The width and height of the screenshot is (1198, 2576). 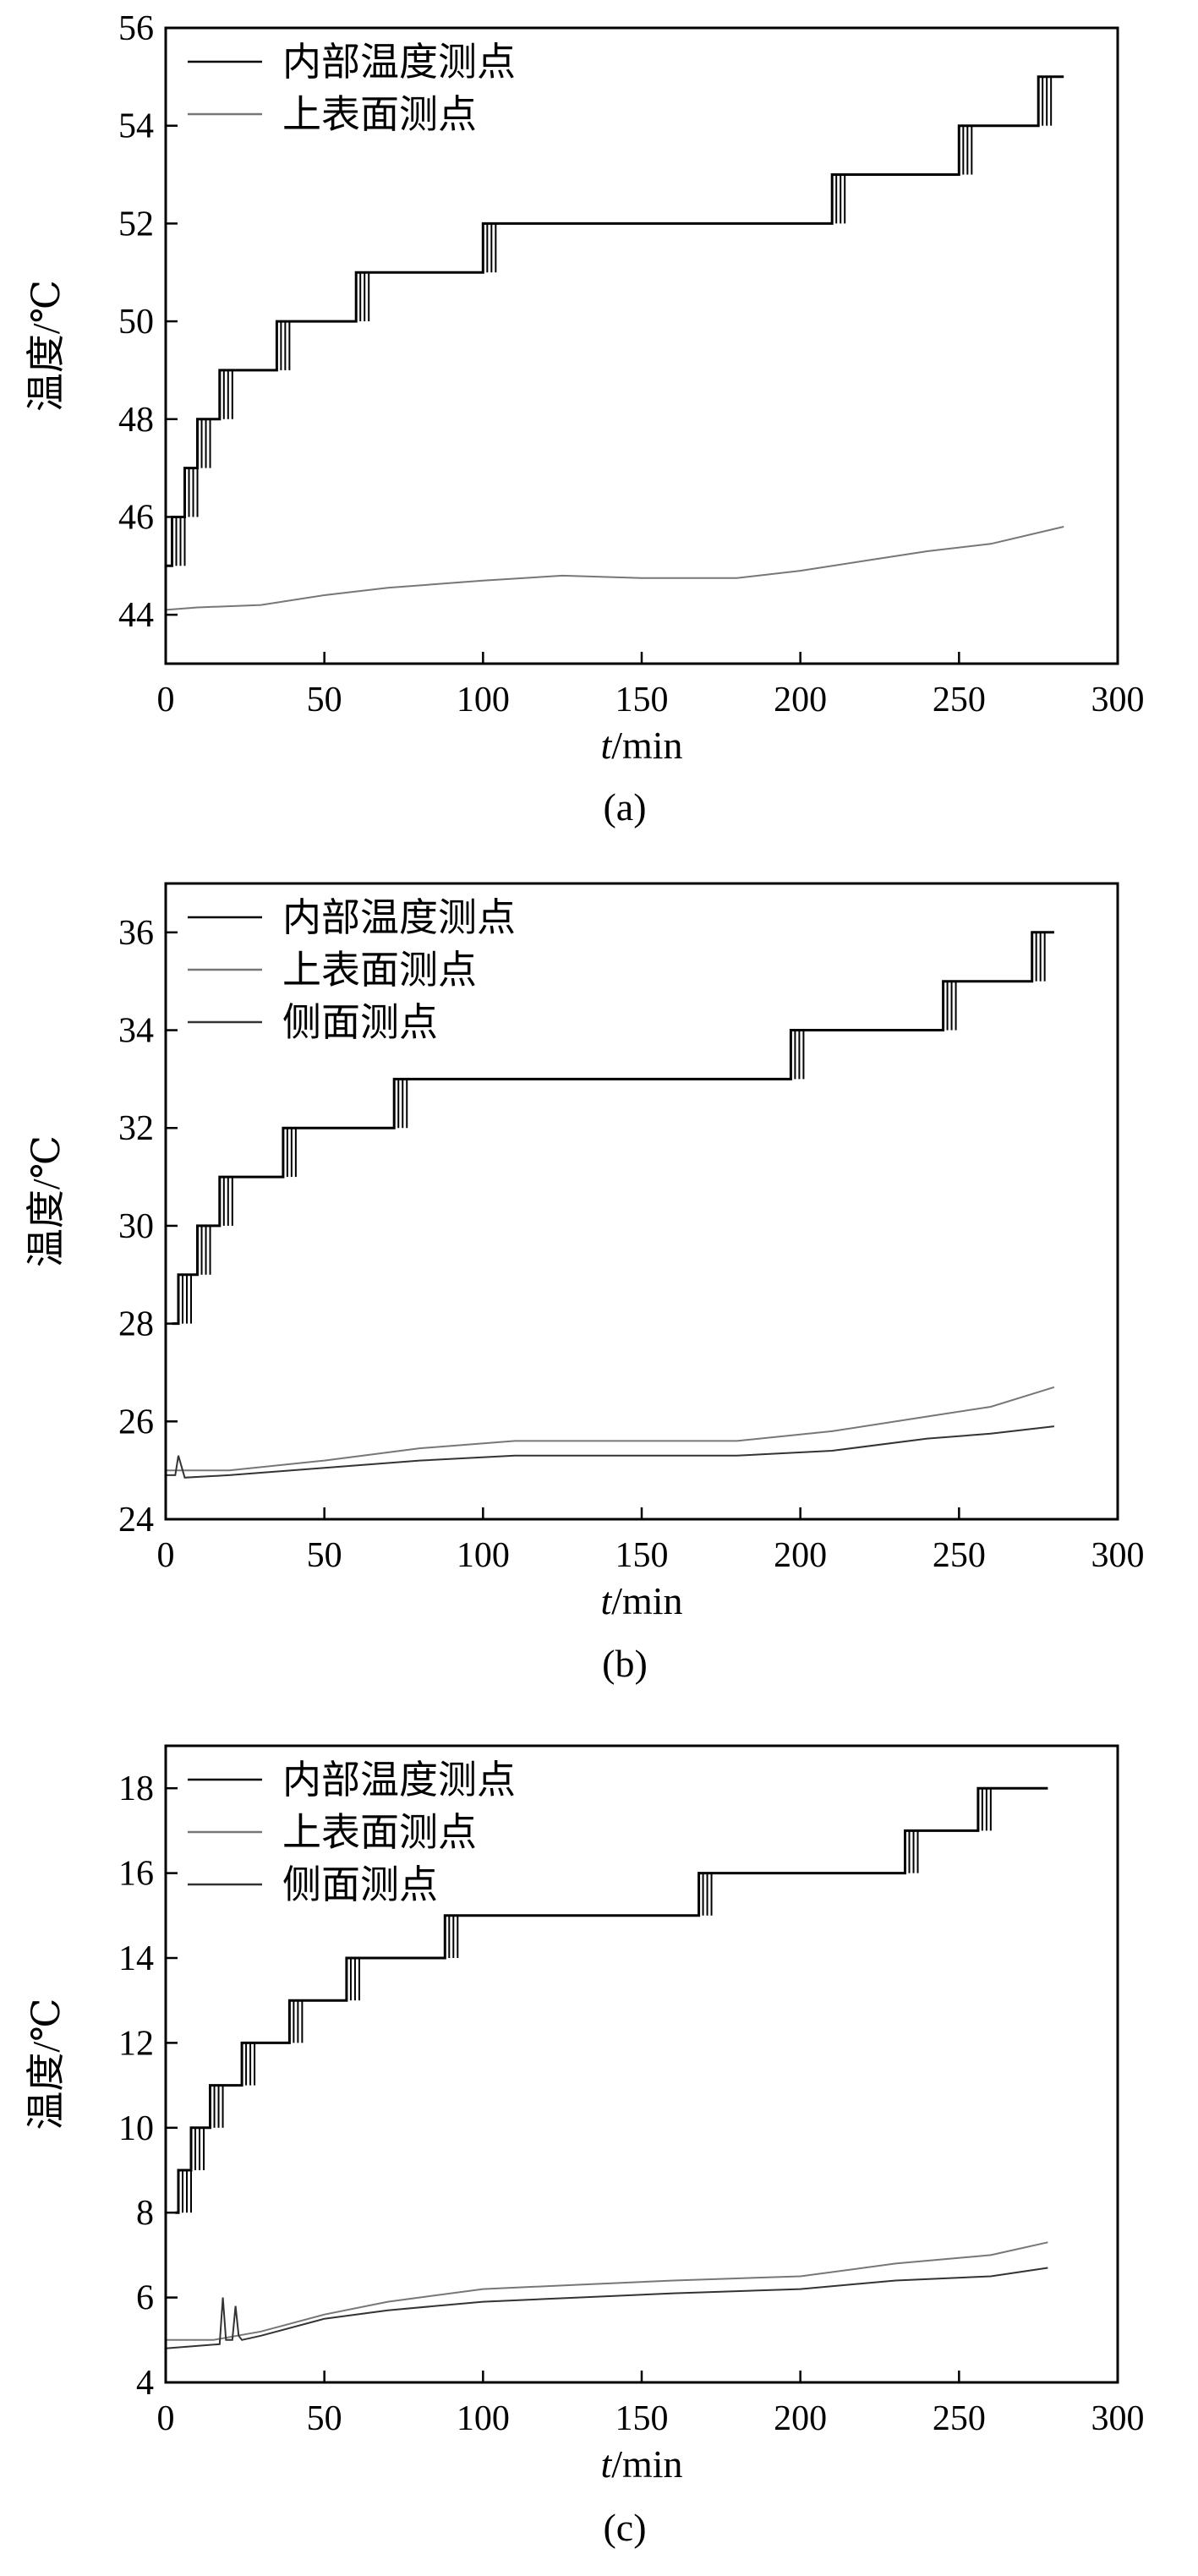 What do you see at coordinates (145, 2213) in the screenshot?
I see `y-tick-label: 8` at bounding box center [145, 2213].